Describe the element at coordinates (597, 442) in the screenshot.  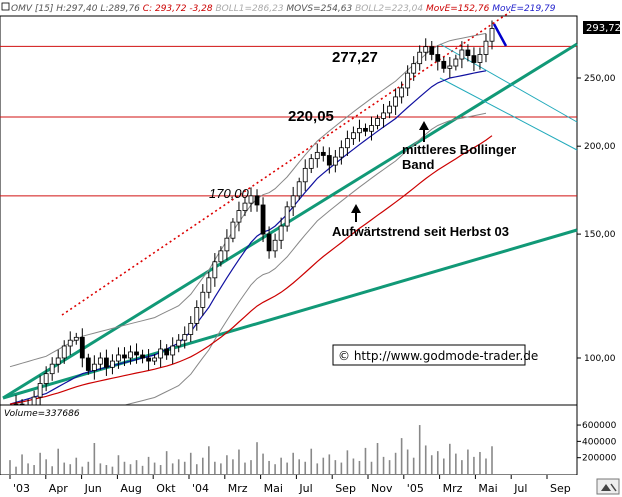
I see `volume-axis: 200000 400000 600000` at that location.